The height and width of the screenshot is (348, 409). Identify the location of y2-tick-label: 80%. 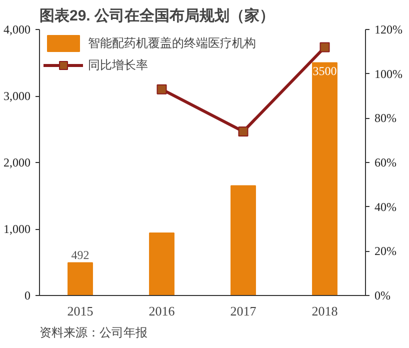
(385, 118).